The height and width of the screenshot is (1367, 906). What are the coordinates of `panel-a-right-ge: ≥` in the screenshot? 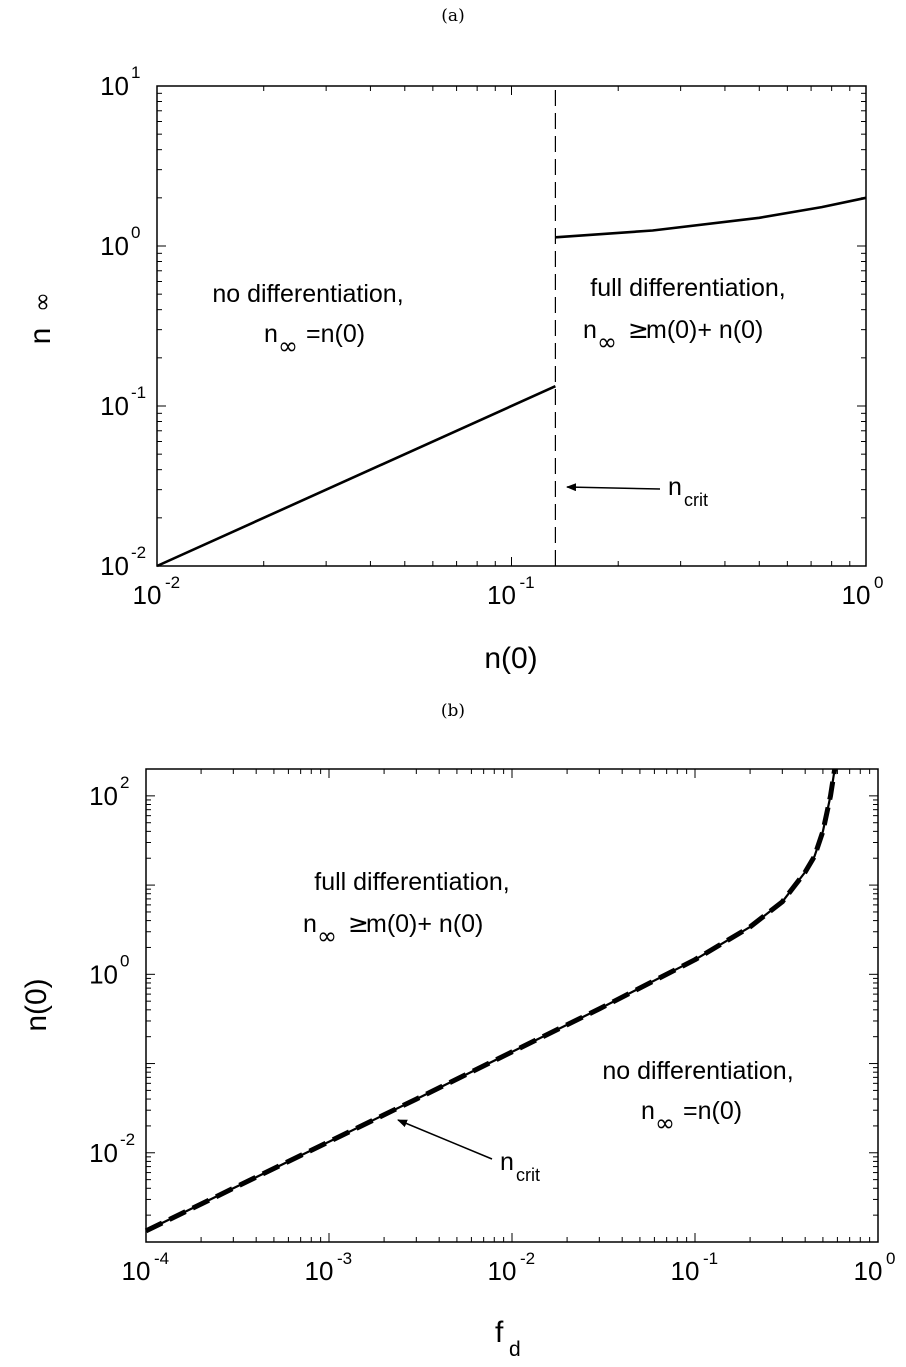 It's located at (638, 329).